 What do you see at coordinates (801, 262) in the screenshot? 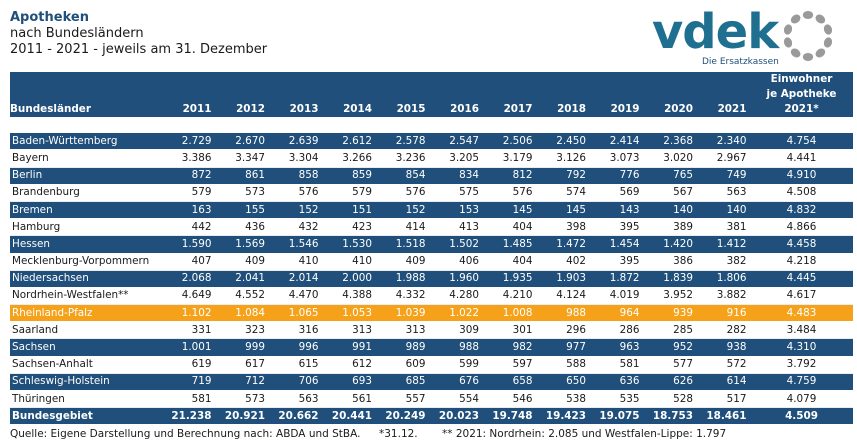
I see `residents-per-pharmacy-cell: 4.218` at bounding box center [801, 262].